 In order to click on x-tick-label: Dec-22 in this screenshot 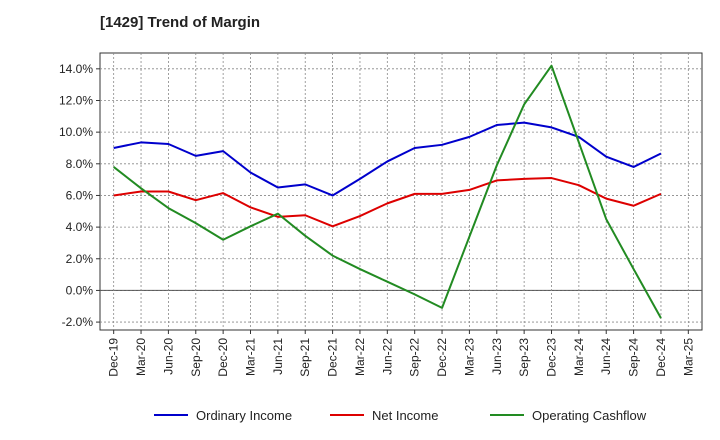, I will do `click(442, 357)`.